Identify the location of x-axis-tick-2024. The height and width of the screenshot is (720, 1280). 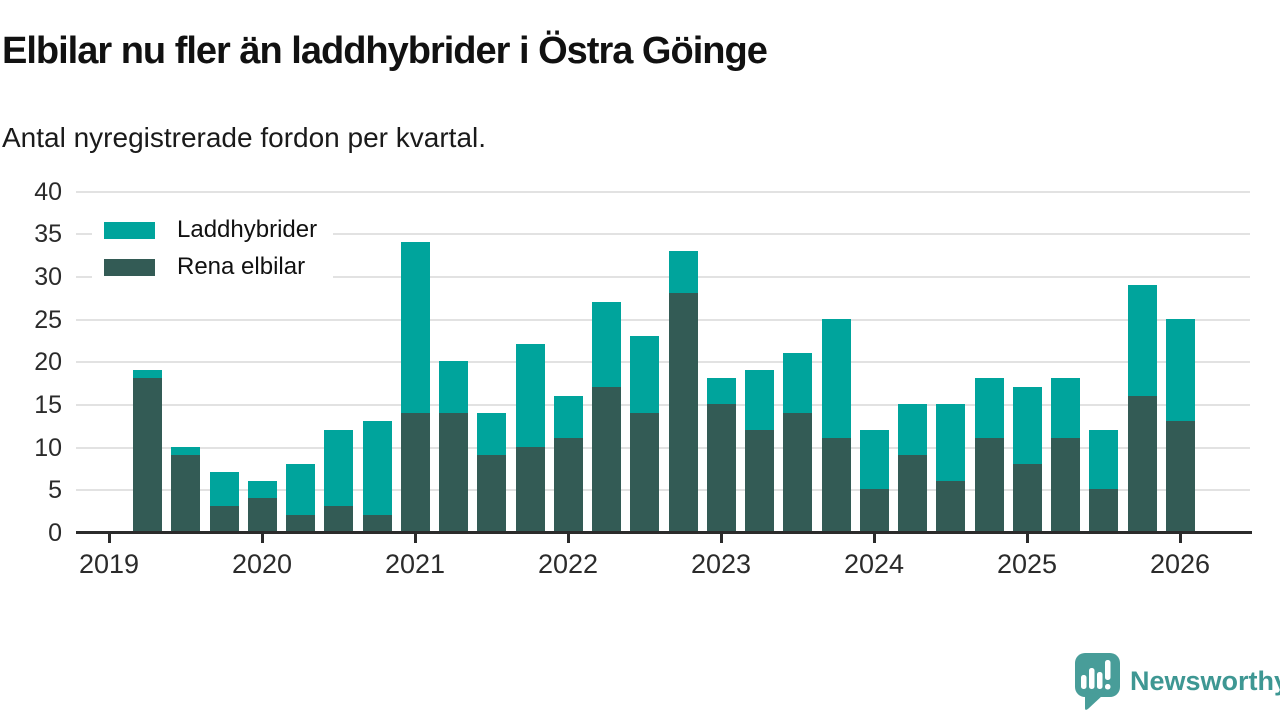
(874, 538).